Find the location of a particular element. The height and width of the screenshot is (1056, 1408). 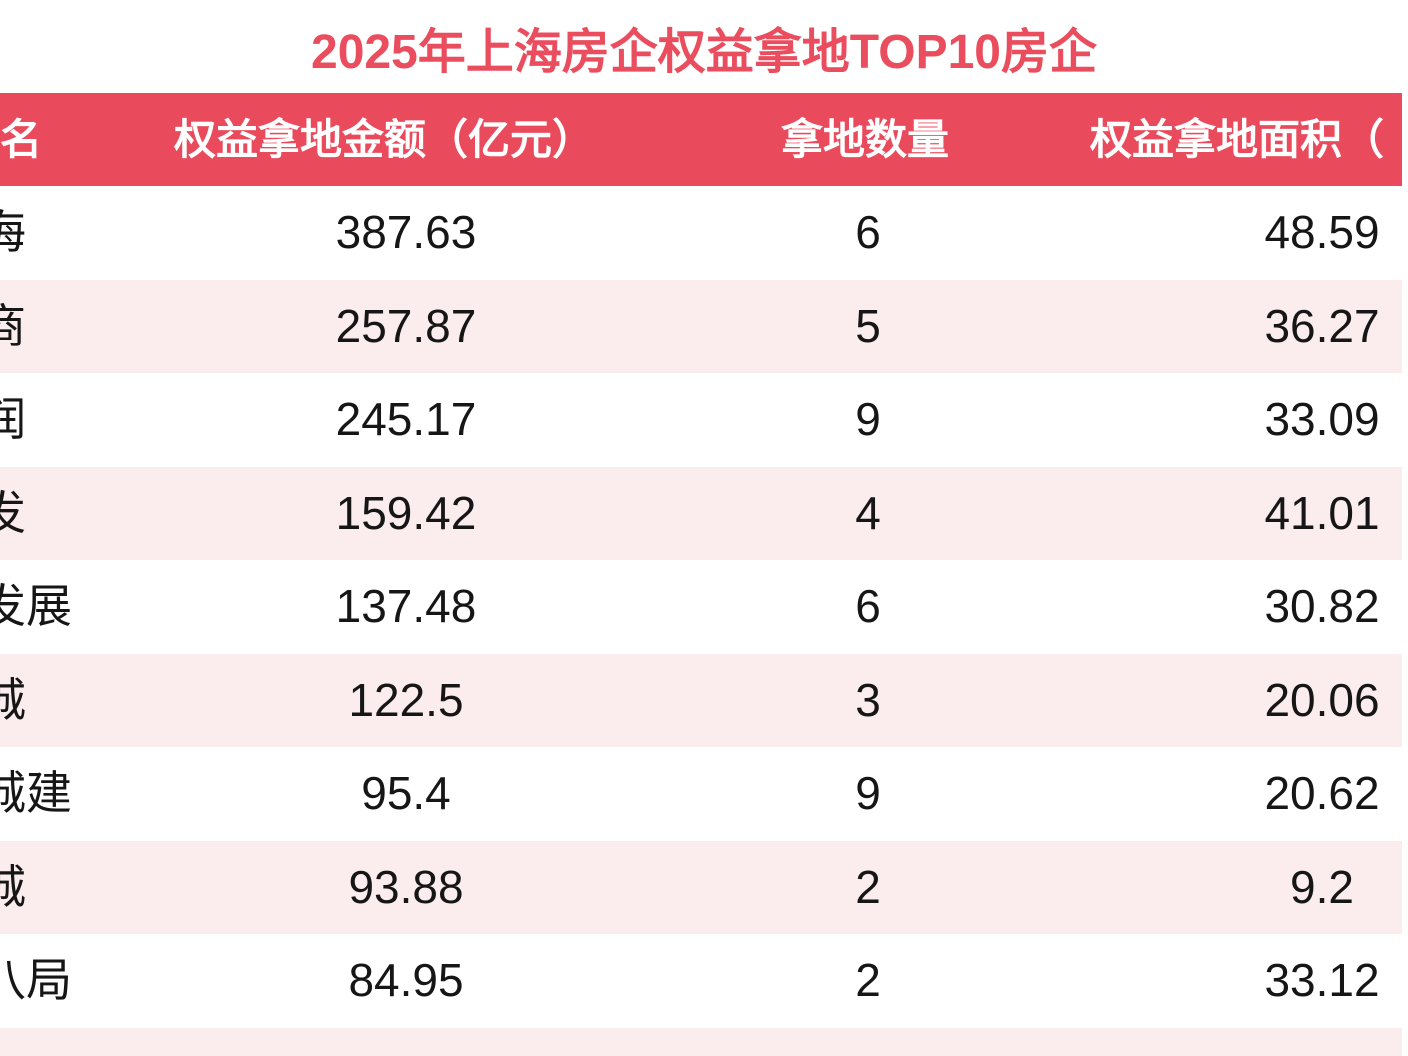

table-header-row: 名 权益拿地金额（亿元） 拿地数量 权益拿地面积（ is located at coordinates (701, 139).